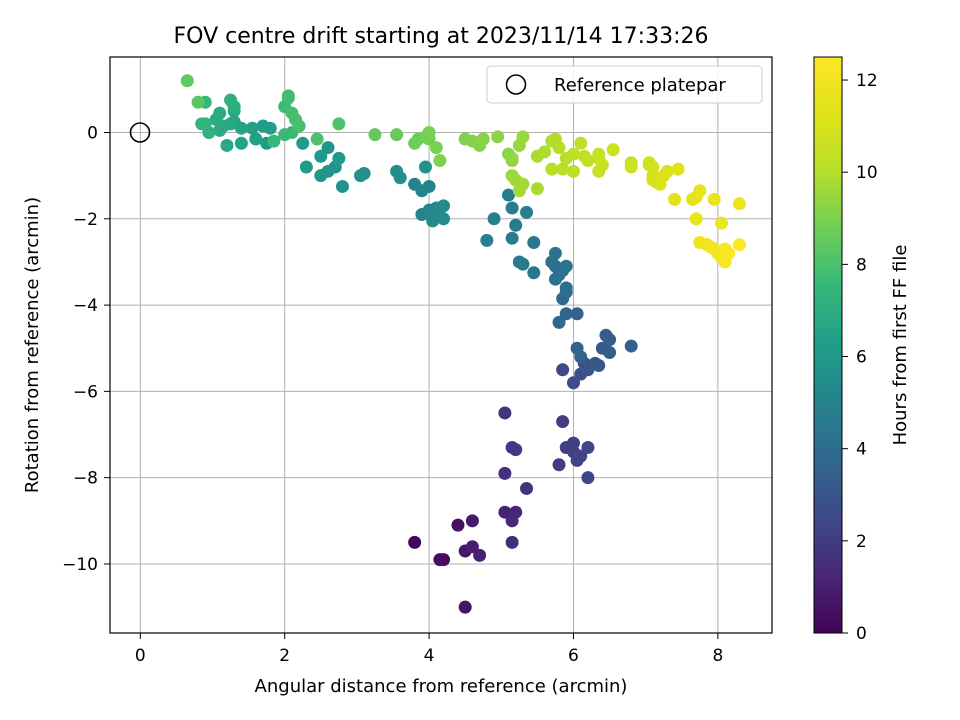 The width and height of the screenshot is (960, 720). What do you see at coordinates (861, 265) in the screenshot?
I see `colorbar-tick-label: 8` at bounding box center [861, 265].